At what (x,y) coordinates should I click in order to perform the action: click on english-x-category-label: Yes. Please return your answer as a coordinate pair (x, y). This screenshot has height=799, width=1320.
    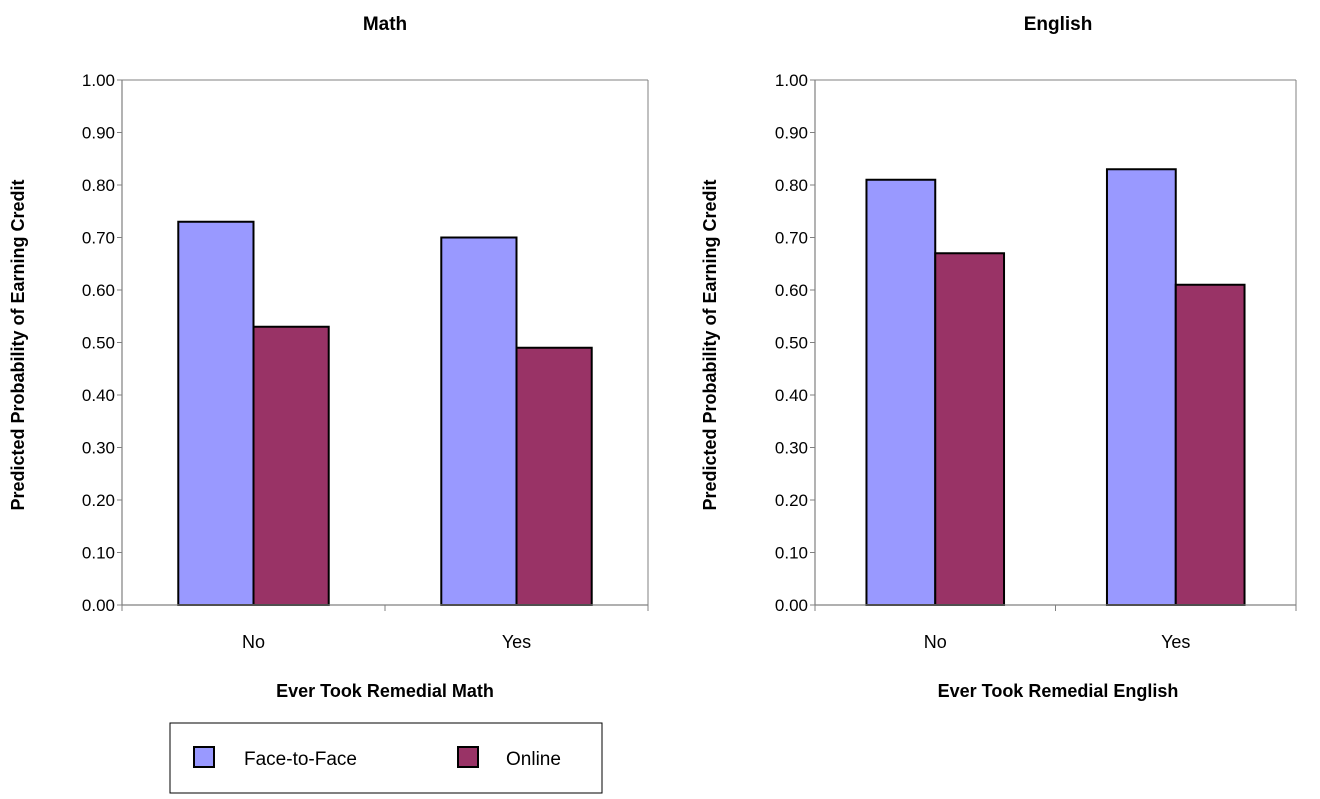
    Looking at the image, I should click on (1175, 642).